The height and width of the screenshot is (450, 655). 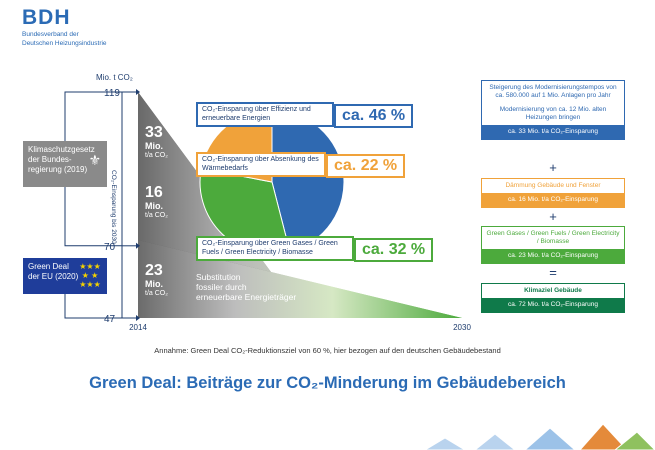 What do you see at coordinates (64, 43) in the screenshot?
I see `logo-line-2: Deutschen Heizungsindustrie` at bounding box center [64, 43].